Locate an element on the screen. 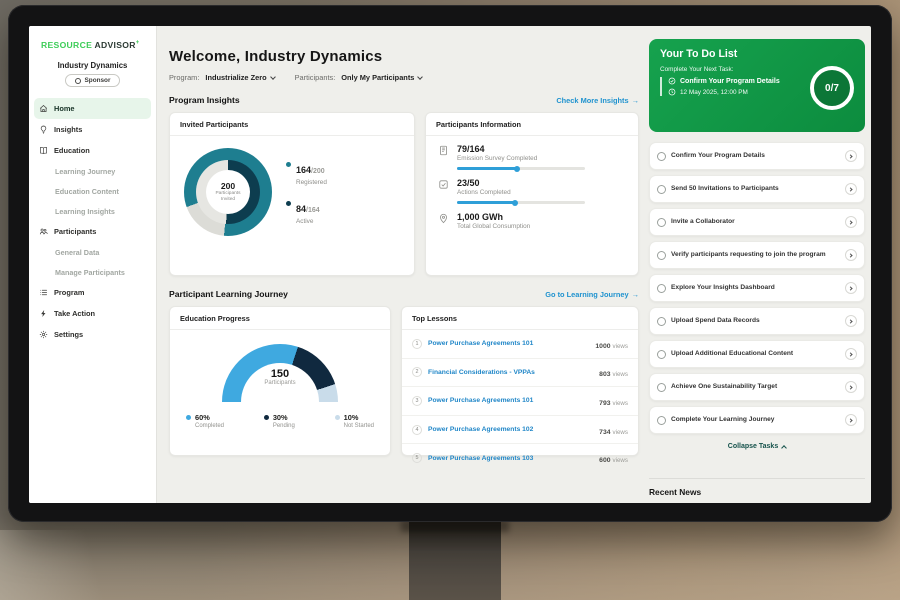 The image size is (900, 600). stat-label: Emission Survey Completed is located at coordinates (497, 158).